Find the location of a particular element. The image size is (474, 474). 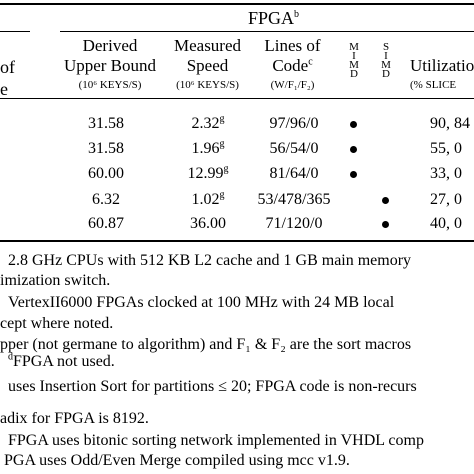

util-header-unit: (% SLICE is located at coordinates (433, 85).